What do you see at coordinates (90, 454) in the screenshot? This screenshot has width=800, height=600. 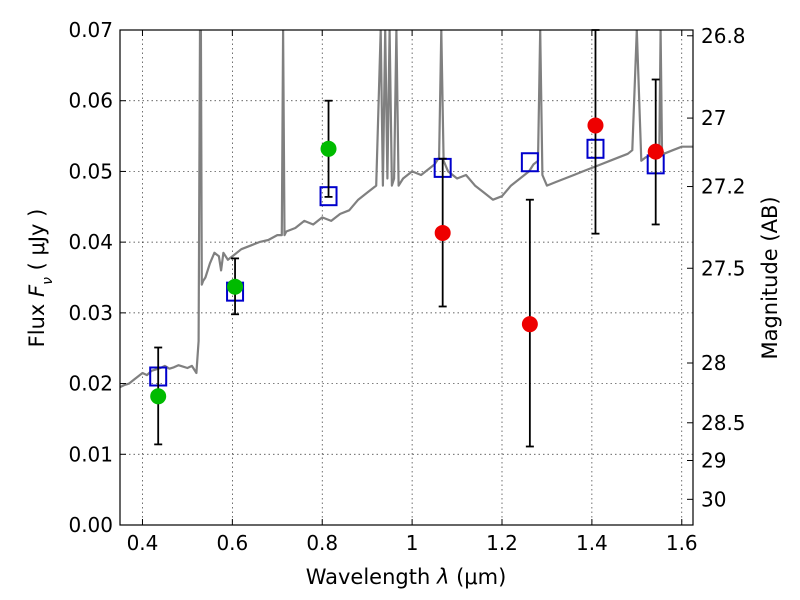 I see `y-tick-label: 0.01` at bounding box center [90, 454].